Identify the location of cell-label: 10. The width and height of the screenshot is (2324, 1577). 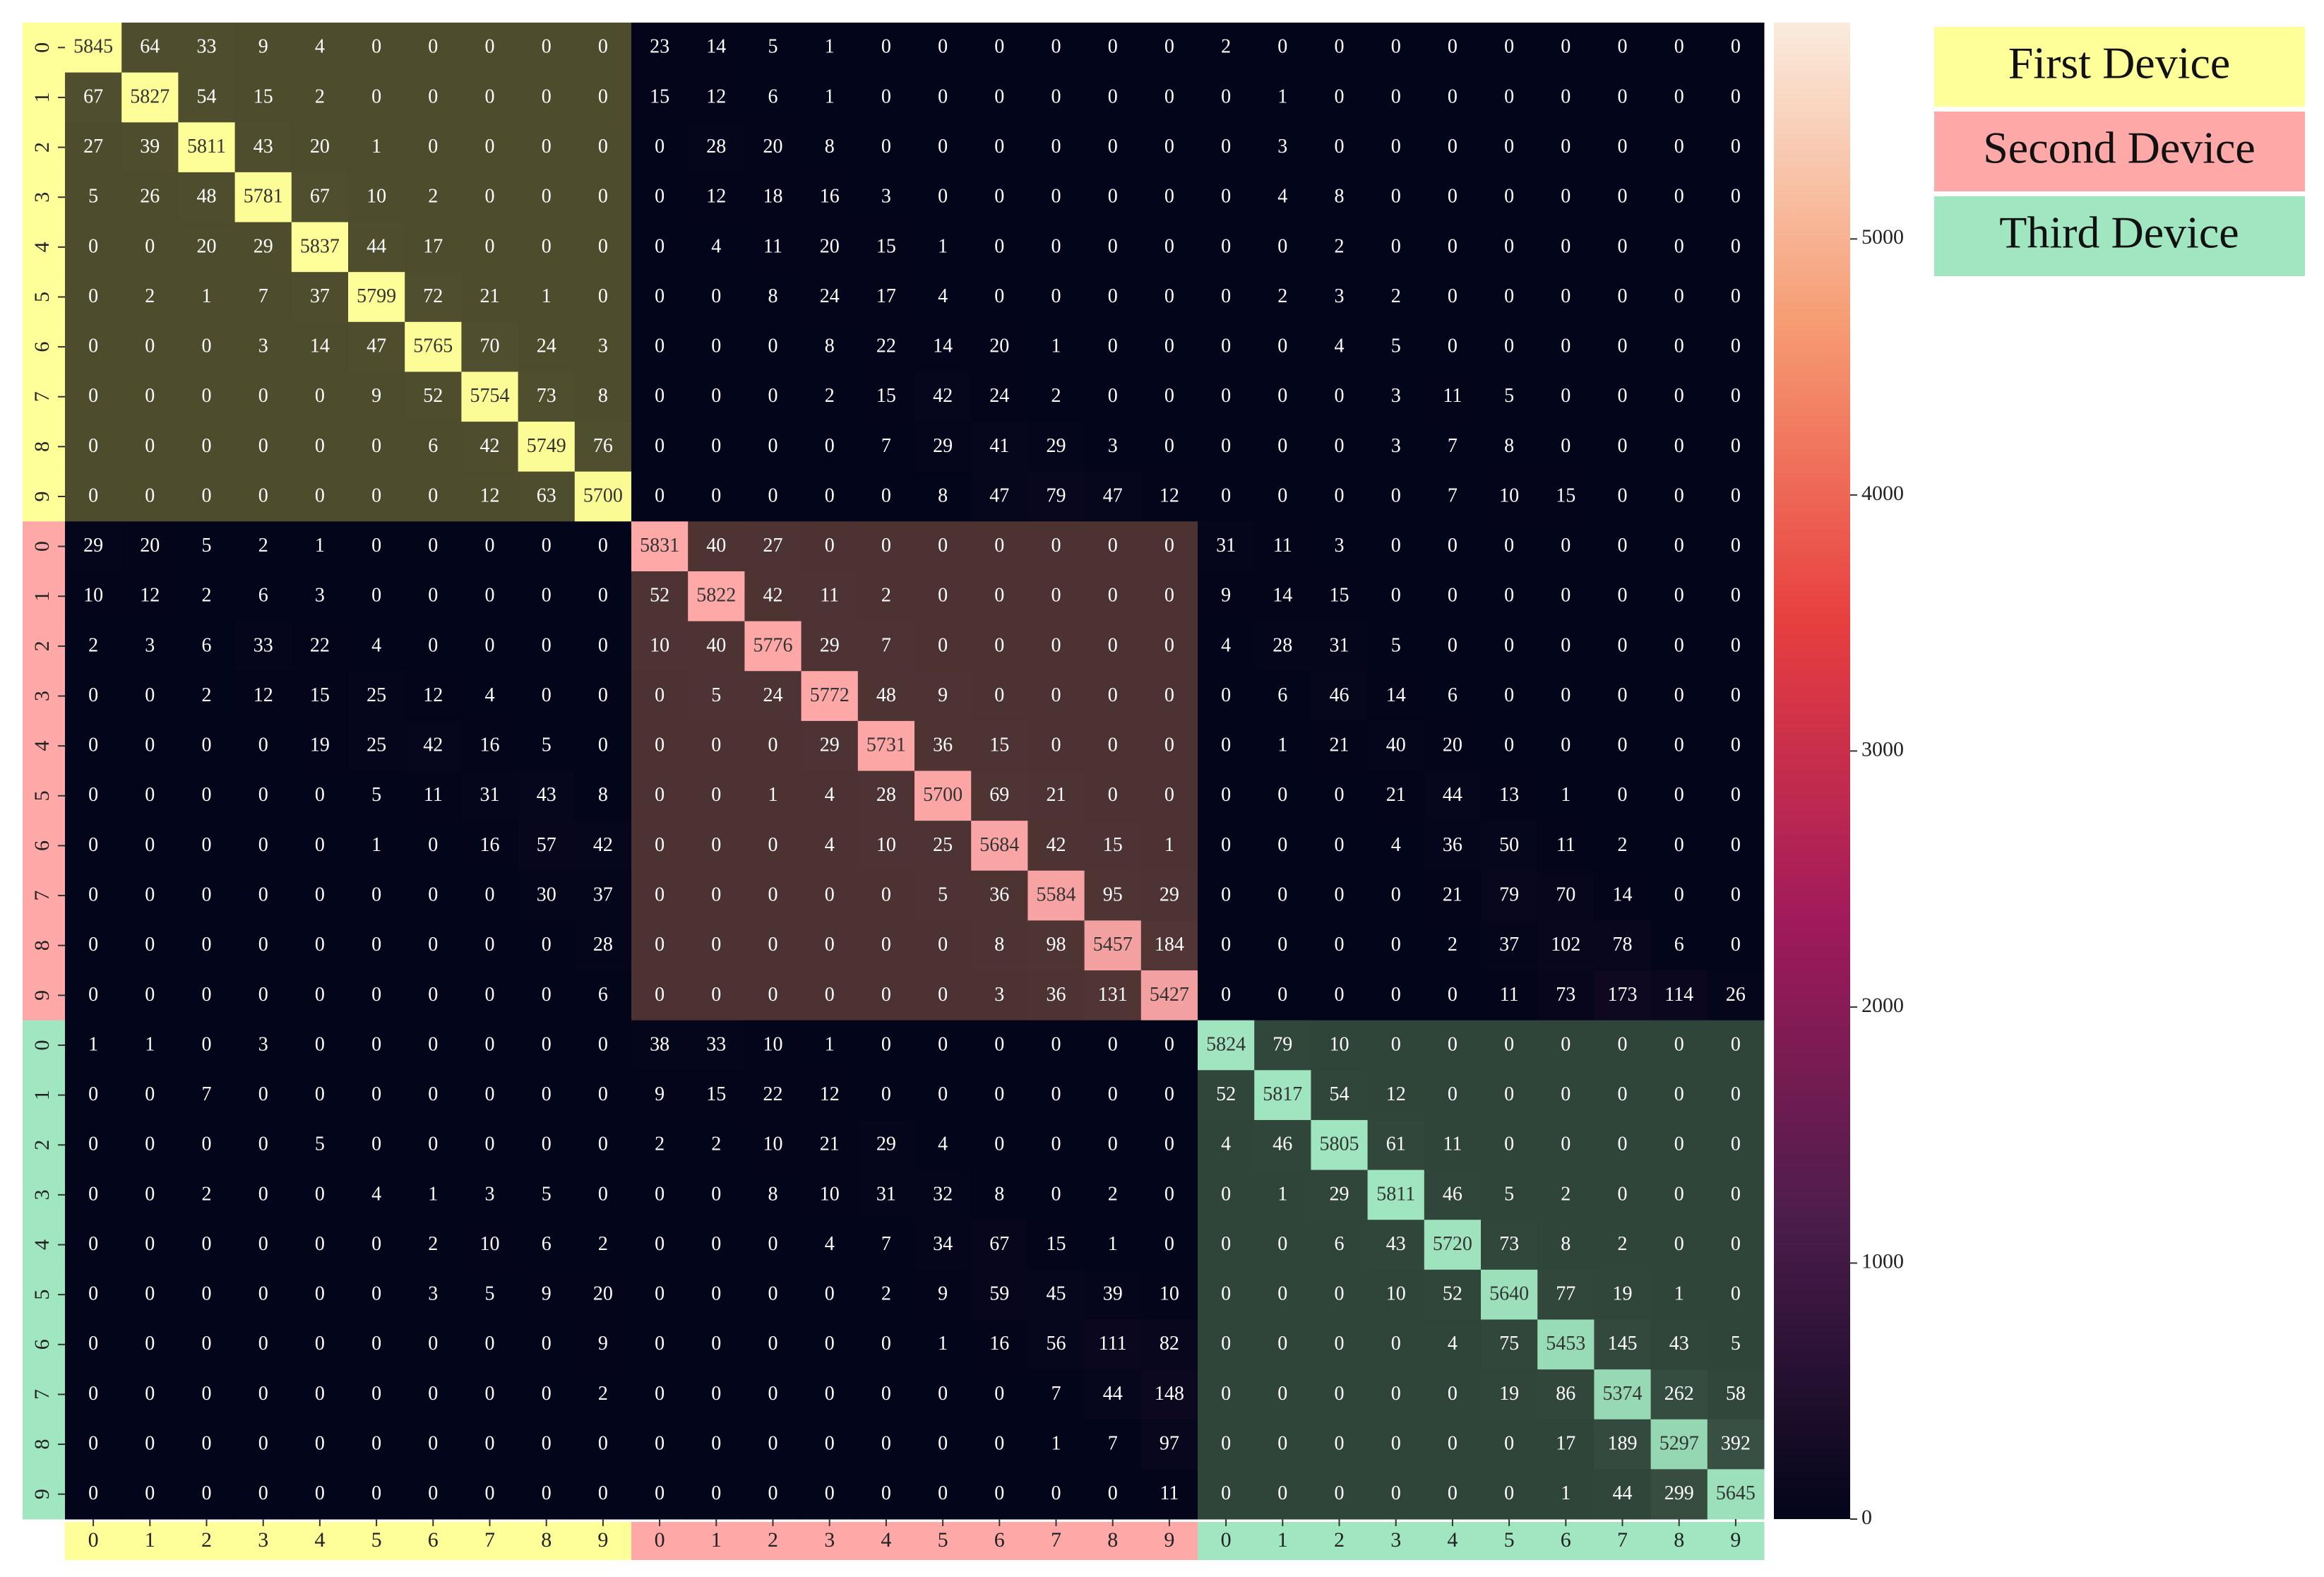
(886, 845).